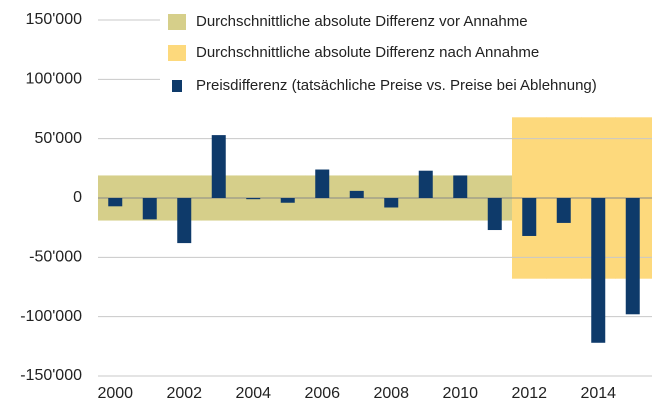  What do you see at coordinates (51, 375) in the screenshot?
I see `y-tick-label: -150'000` at bounding box center [51, 375].